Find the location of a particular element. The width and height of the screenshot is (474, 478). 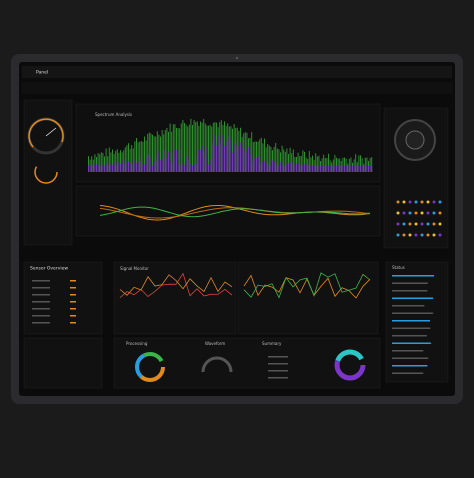

wave-line is located at coordinates (235, 212).